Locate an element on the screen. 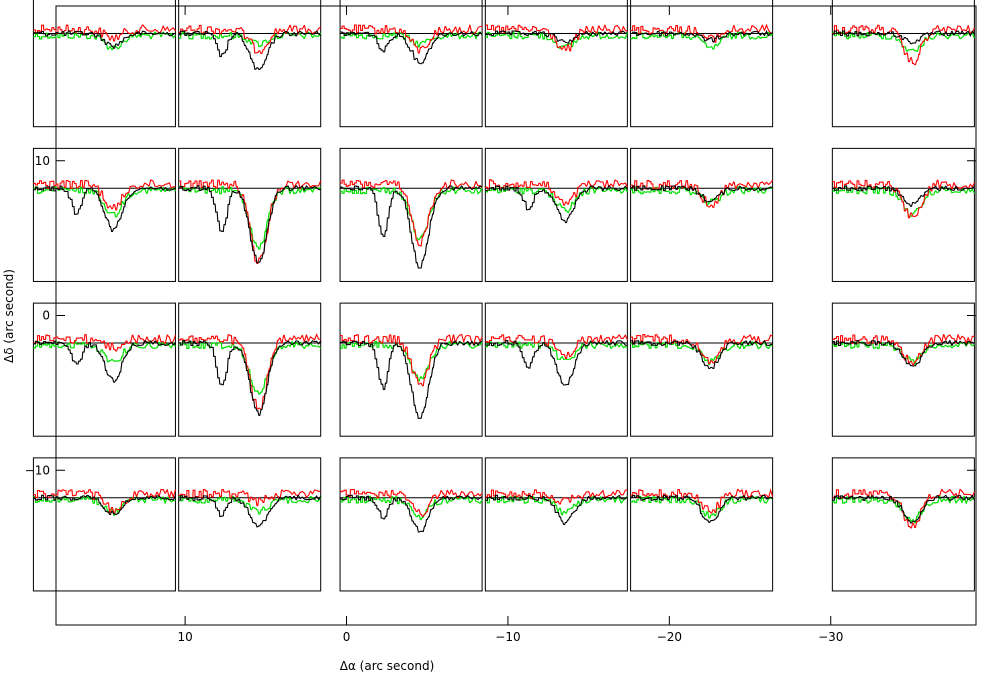  y-tick-label: −10 is located at coordinates (37, 470).